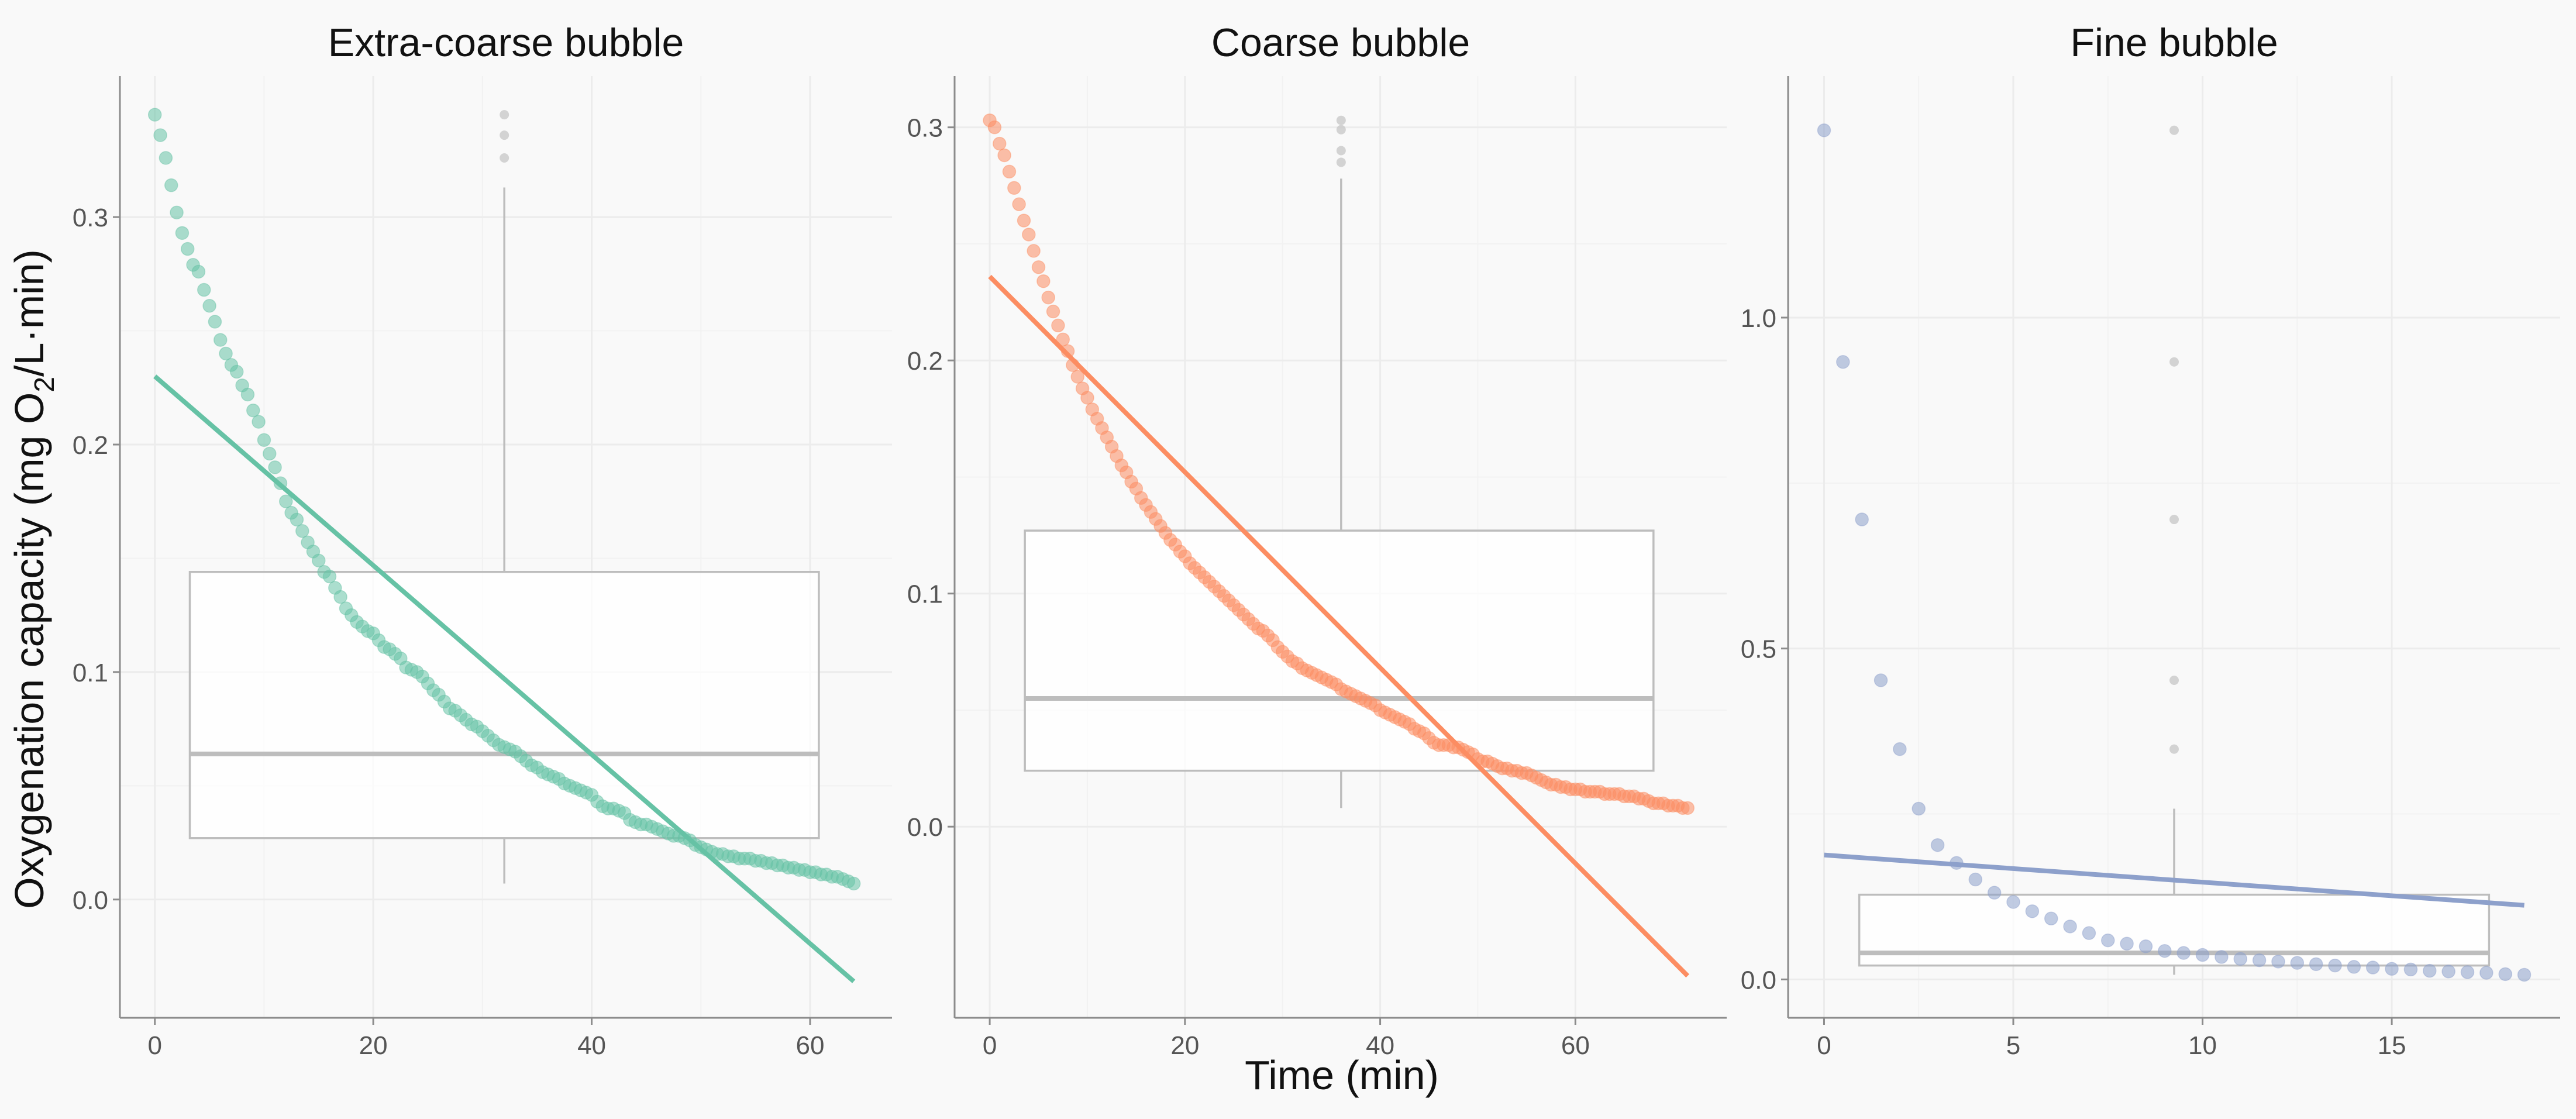 Image resolution: width=2576 pixels, height=1119 pixels. I want to click on x-tick-label: 5, so click(2013, 1045).